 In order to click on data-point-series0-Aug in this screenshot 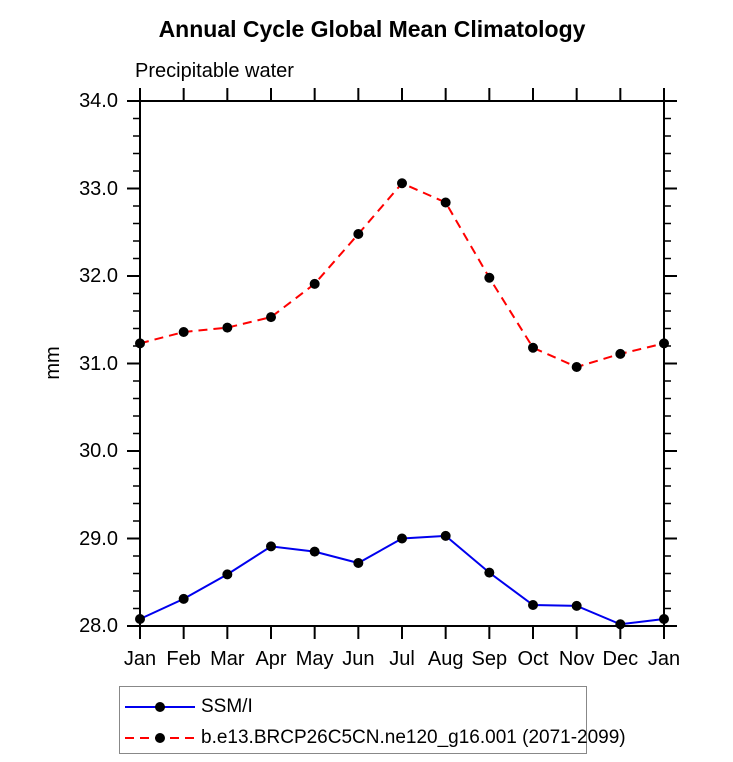, I will do `click(445, 535)`.